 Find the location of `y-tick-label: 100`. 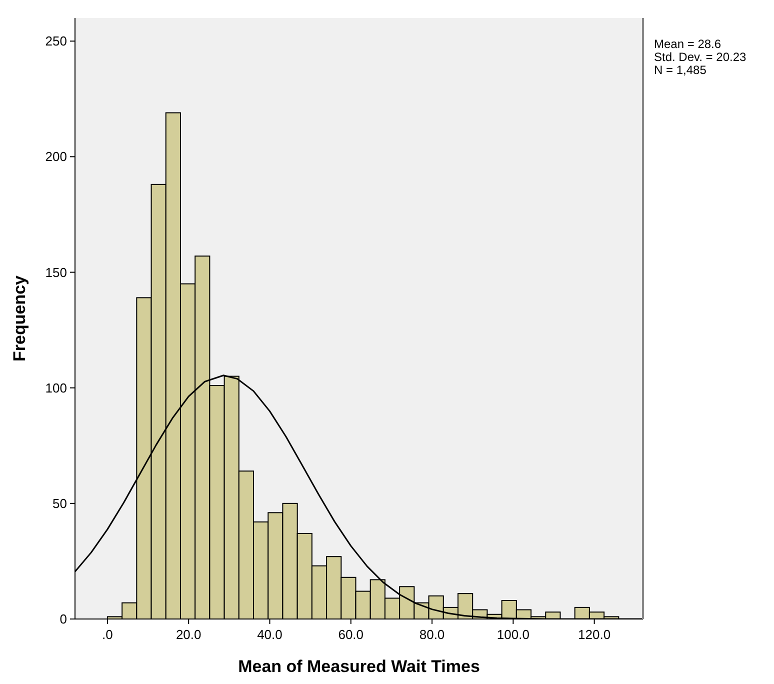

y-tick-label: 100 is located at coordinates (56, 388).